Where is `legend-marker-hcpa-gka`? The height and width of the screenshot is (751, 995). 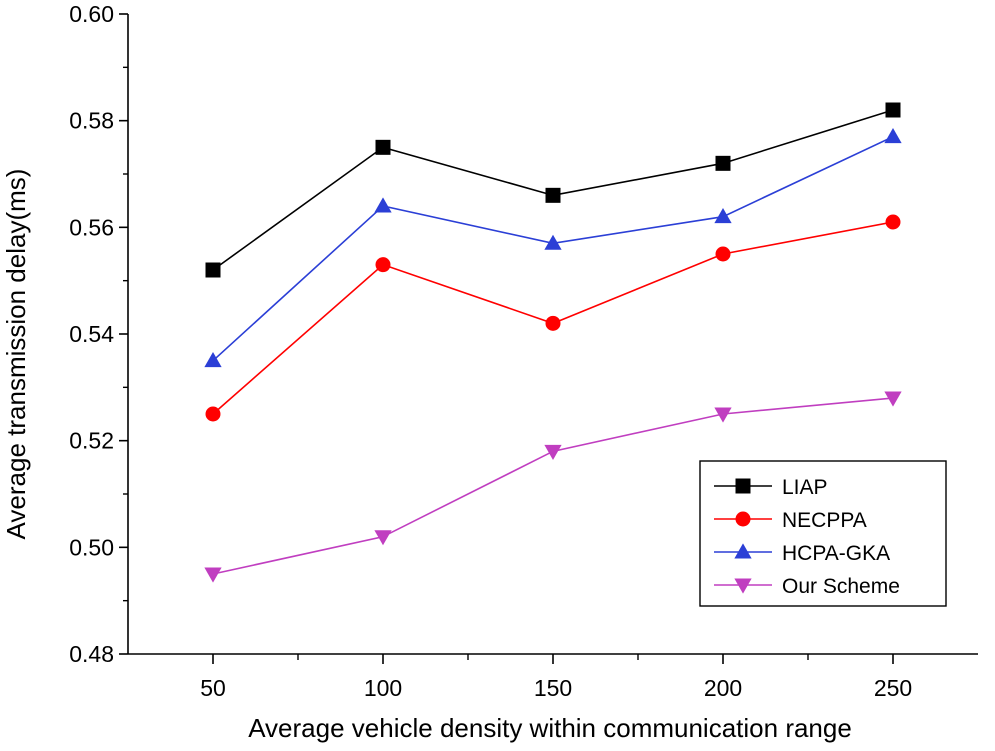
legend-marker-hcpa-gka is located at coordinates (743, 551).